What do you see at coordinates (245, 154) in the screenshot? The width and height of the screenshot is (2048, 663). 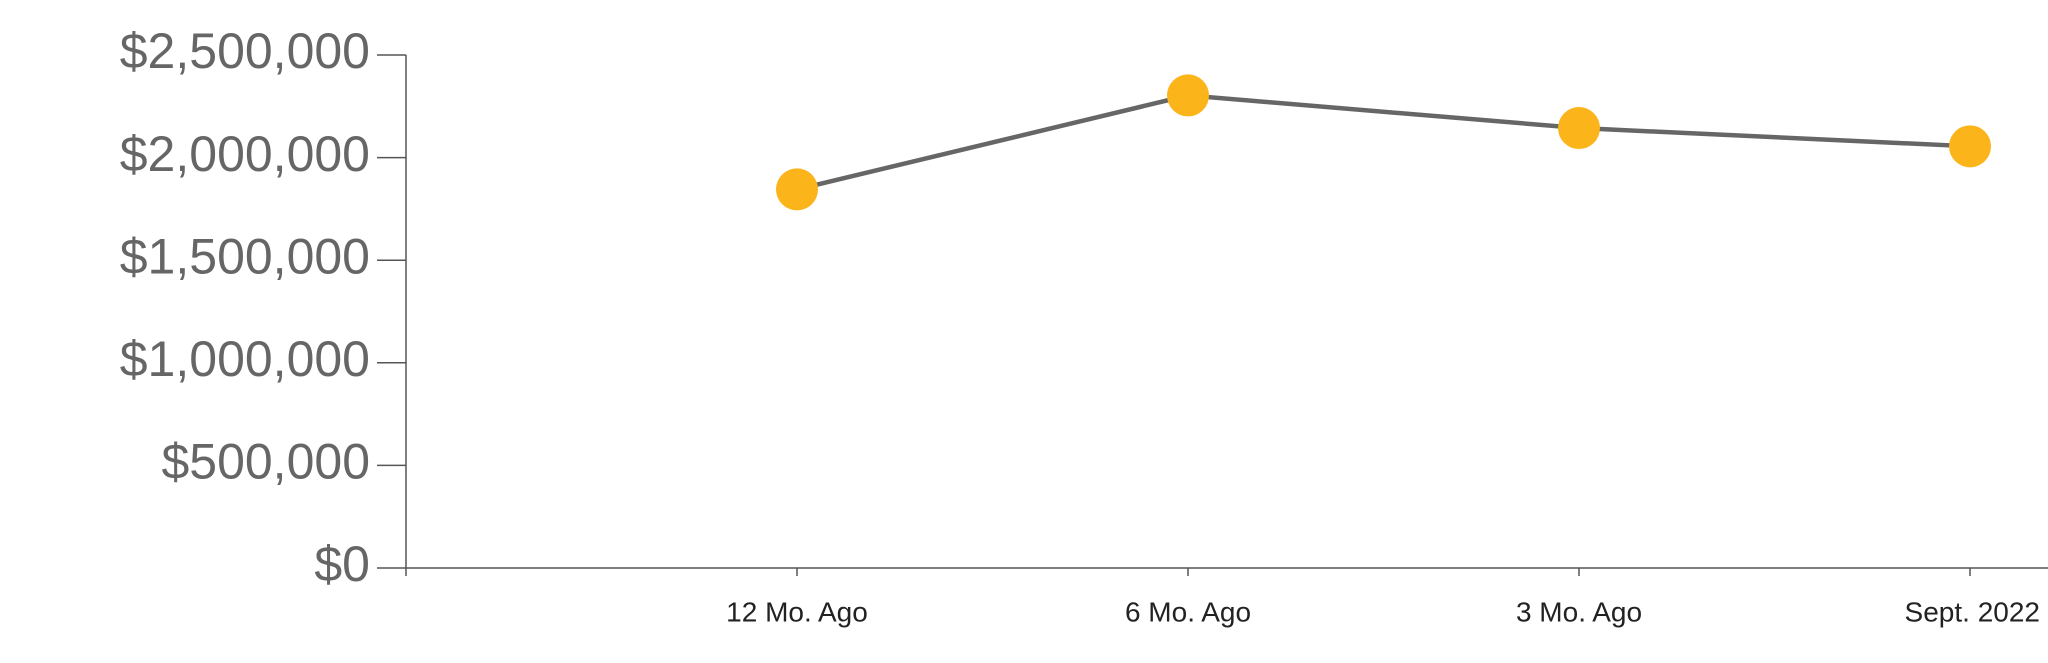 I see `y-tick-label: $2,000,000` at bounding box center [245, 154].